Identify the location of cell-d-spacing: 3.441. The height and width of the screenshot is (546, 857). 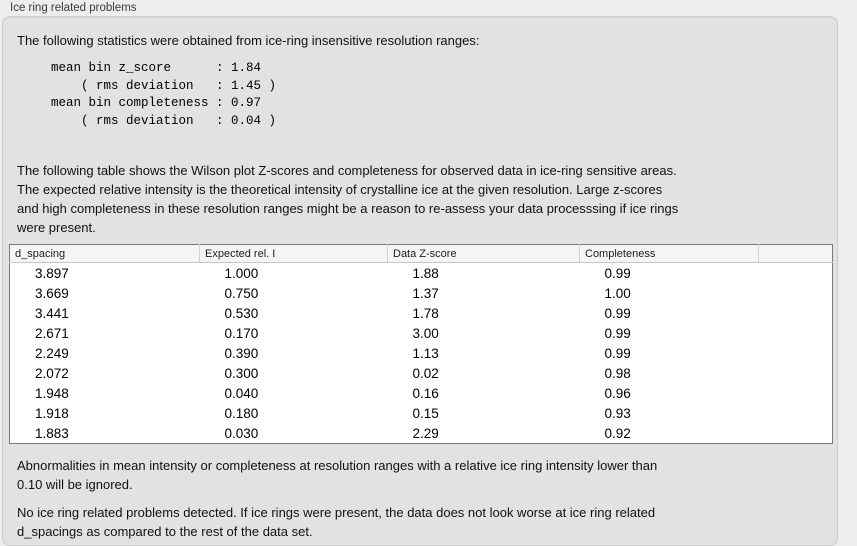
(52, 313).